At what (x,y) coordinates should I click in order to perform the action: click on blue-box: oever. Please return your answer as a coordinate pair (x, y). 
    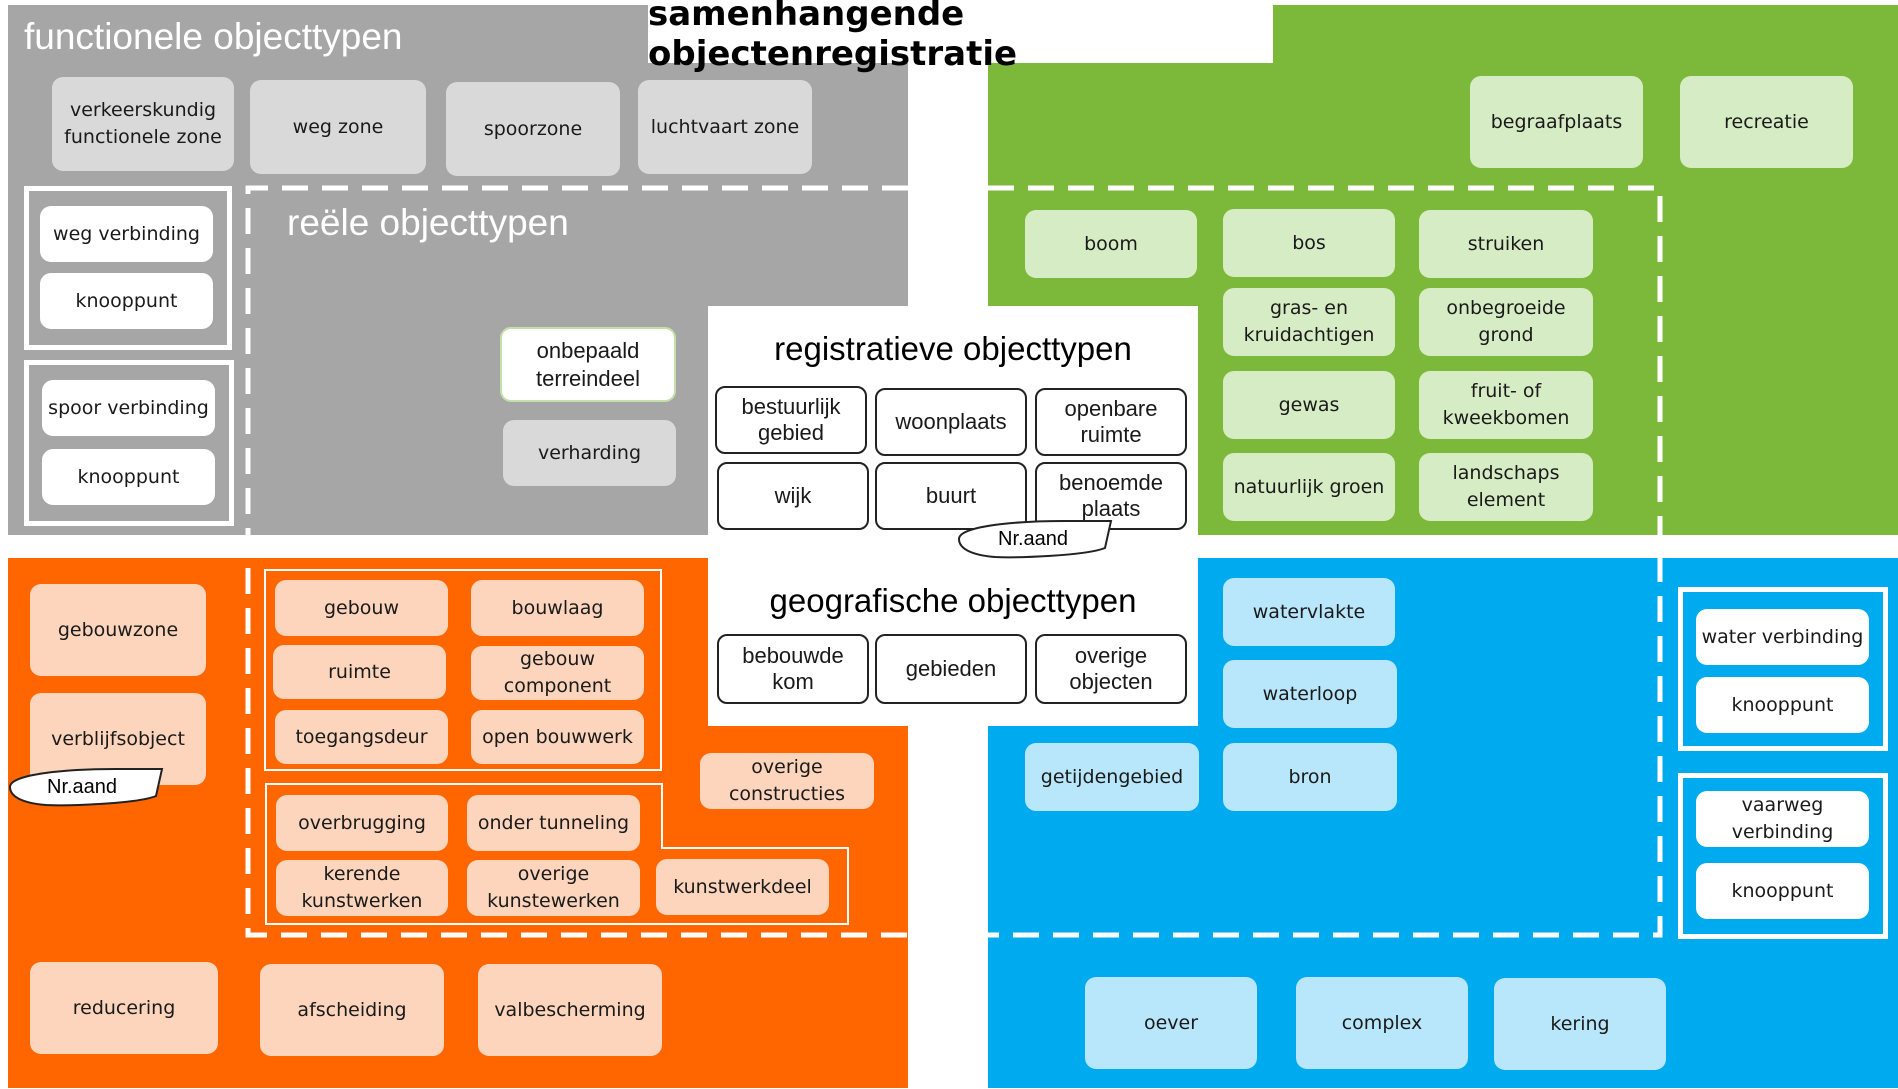
    Looking at the image, I should click on (1171, 1023).